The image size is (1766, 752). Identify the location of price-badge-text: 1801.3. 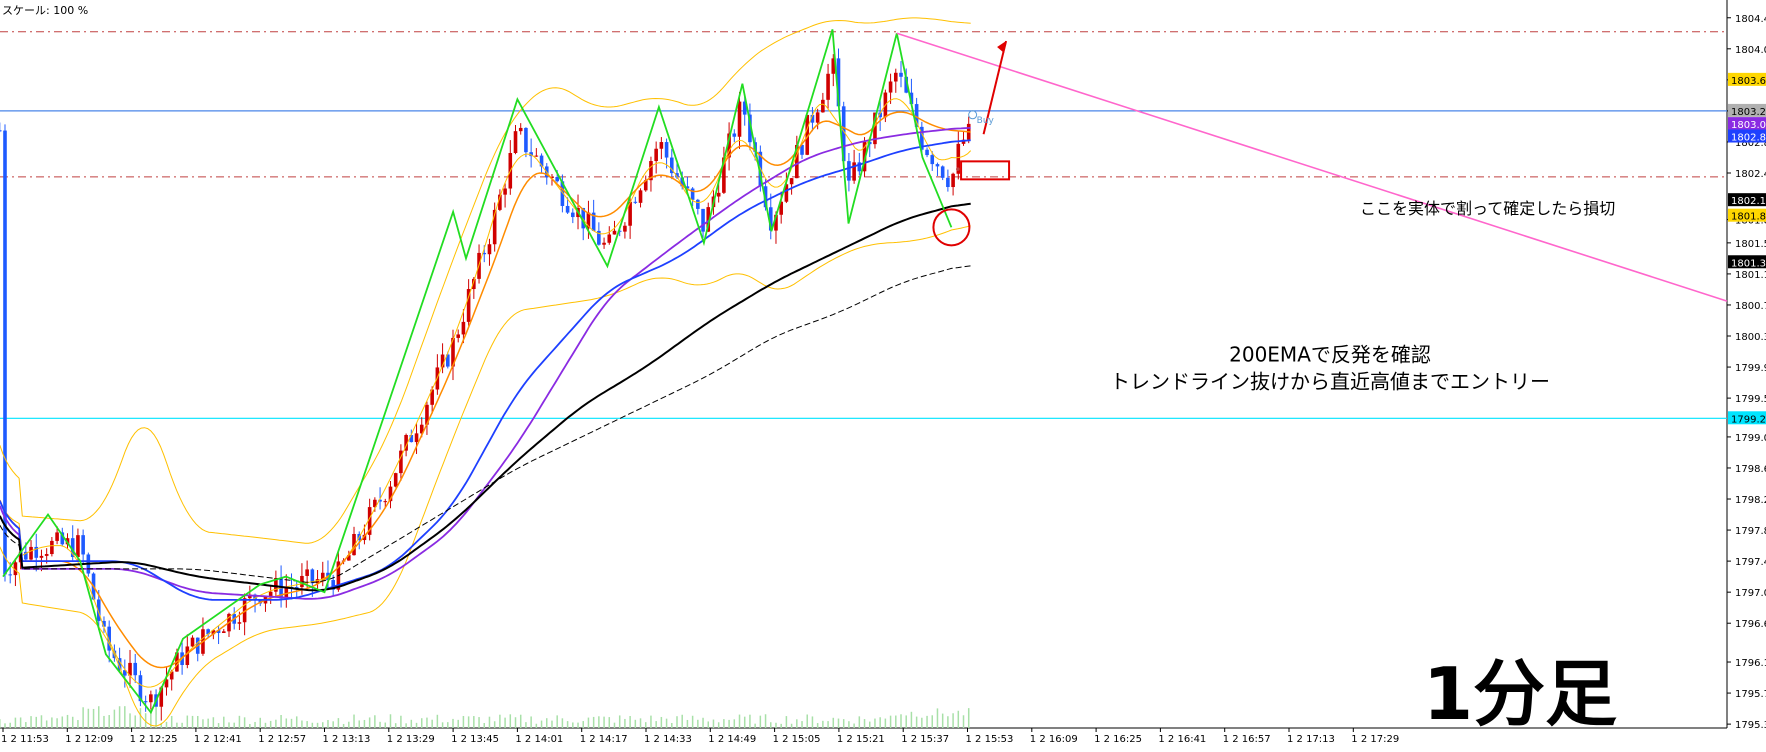
(1748, 263).